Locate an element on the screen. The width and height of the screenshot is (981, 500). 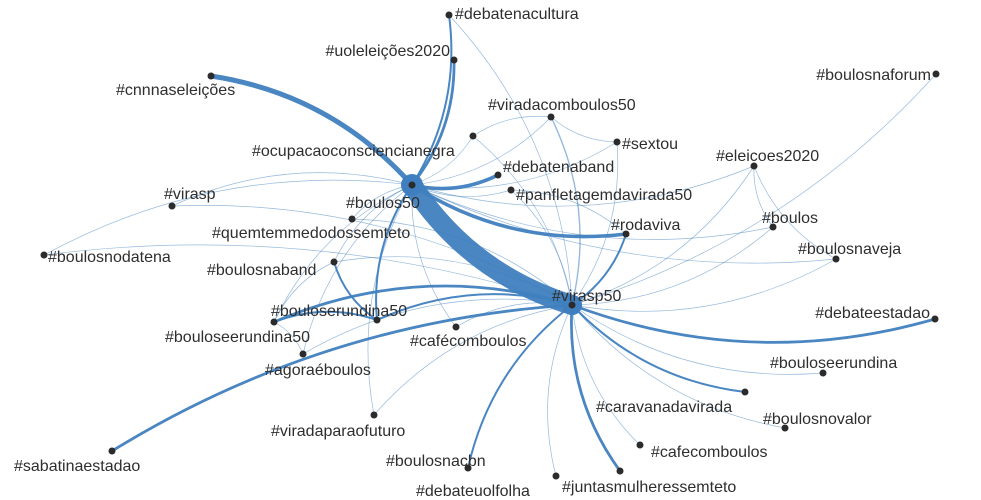
edge-boulos50-debatenacultura is located at coordinates (432, 100).